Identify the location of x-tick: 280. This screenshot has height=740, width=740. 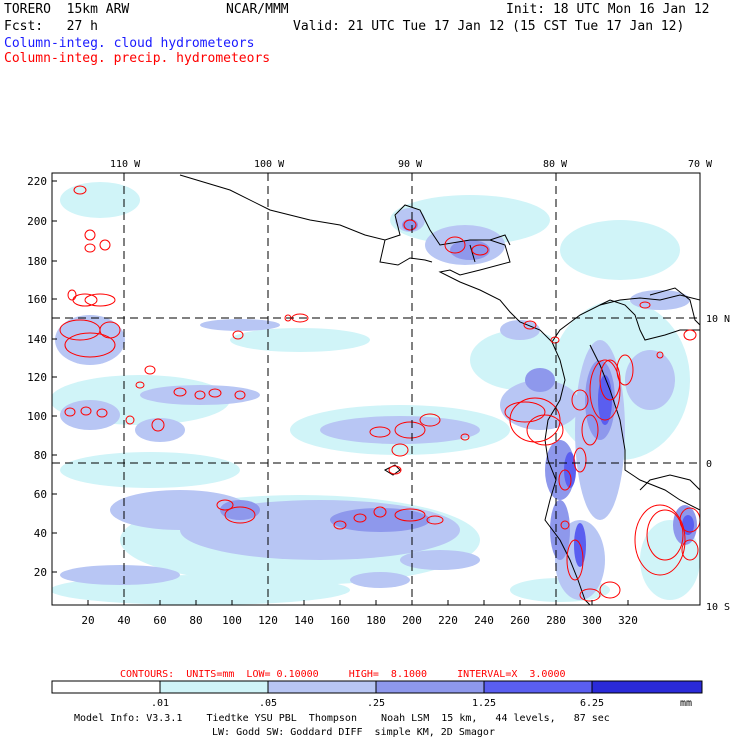
(556, 620).